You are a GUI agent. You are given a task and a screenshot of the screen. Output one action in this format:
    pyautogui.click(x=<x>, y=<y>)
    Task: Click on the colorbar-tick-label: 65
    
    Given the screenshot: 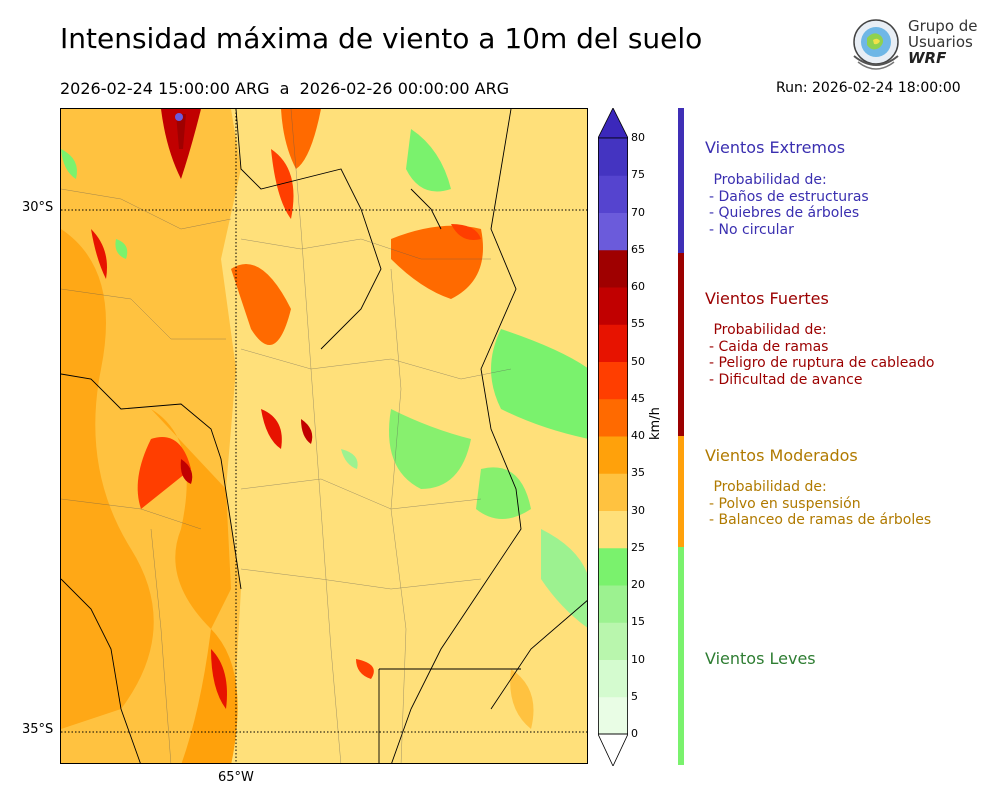 What is the action you would take?
    pyautogui.click(x=638, y=249)
    